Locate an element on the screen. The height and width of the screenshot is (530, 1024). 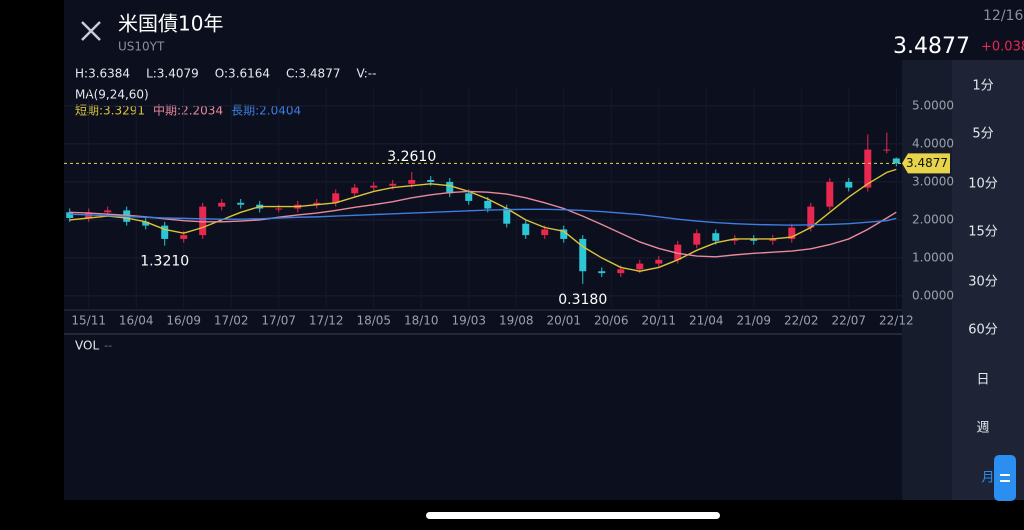
volume-value: -- is located at coordinates (108, 345).